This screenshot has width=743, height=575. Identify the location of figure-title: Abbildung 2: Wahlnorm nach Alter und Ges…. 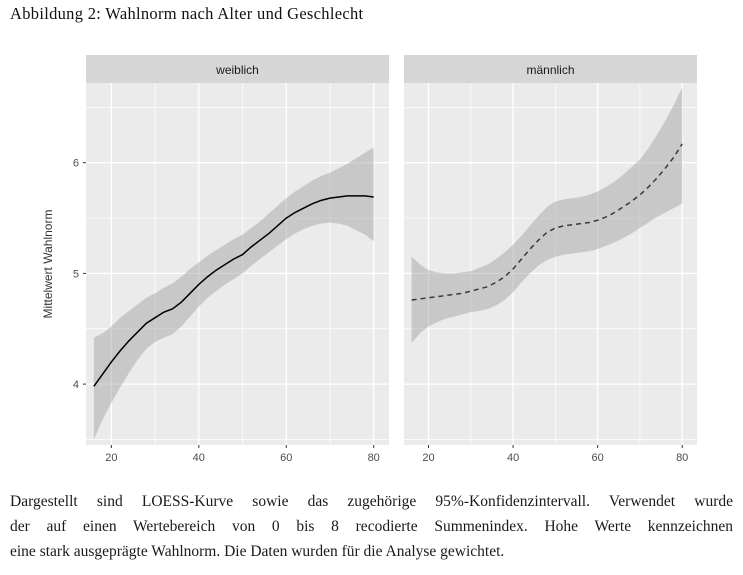
(187, 13).